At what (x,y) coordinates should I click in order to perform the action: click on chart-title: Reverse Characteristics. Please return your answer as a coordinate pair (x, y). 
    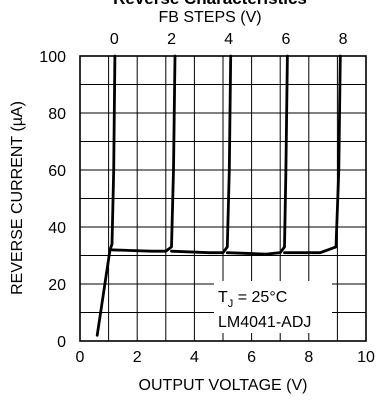
    Looking at the image, I should click on (210, 4).